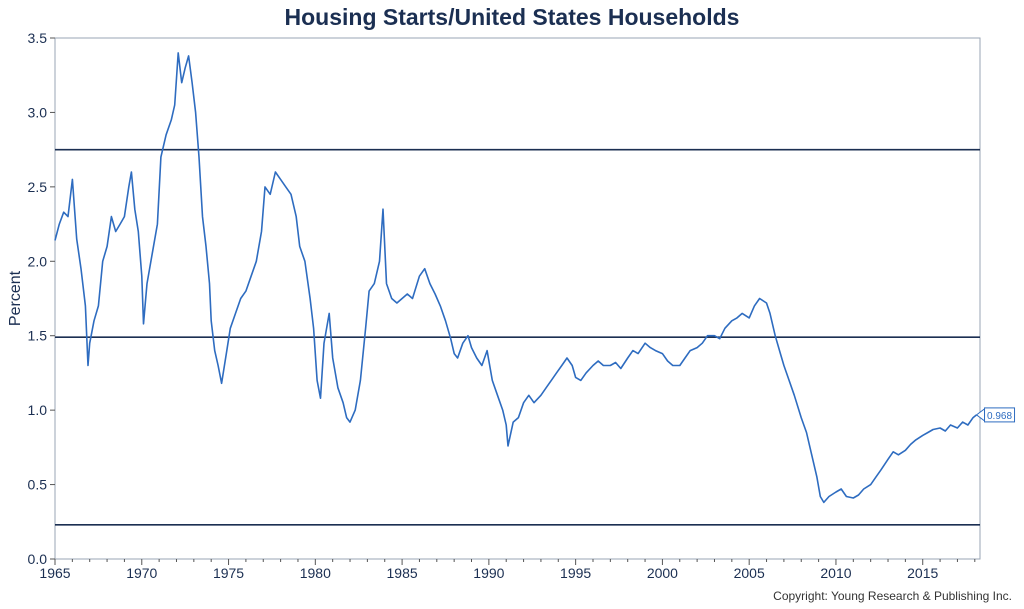  What do you see at coordinates (38, 336) in the screenshot?
I see `y-tick-label: 1.5` at bounding box center [38, 336].